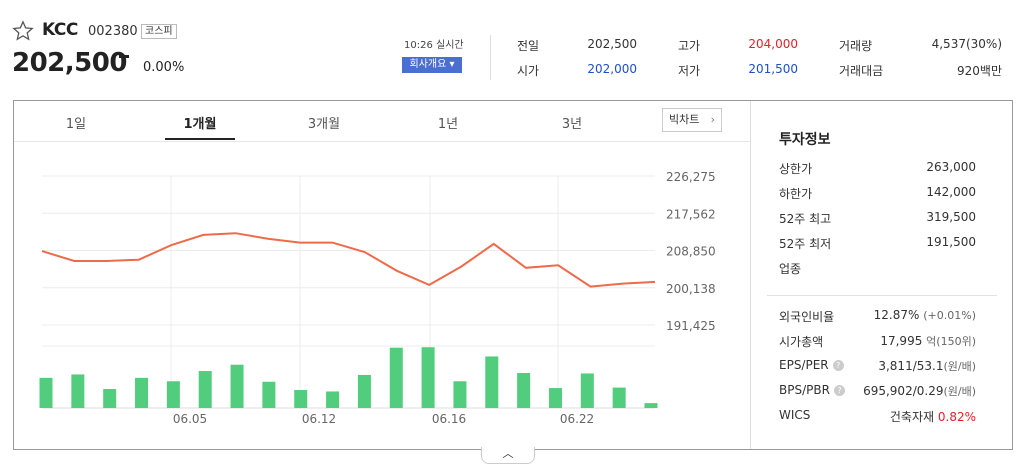 The width and height of the screenshot is (1027, 471). What do you see at coordinates (691, 214) in the screenshot?
I see `y-tick-label: 217,562` at bounding box center [691, 214].